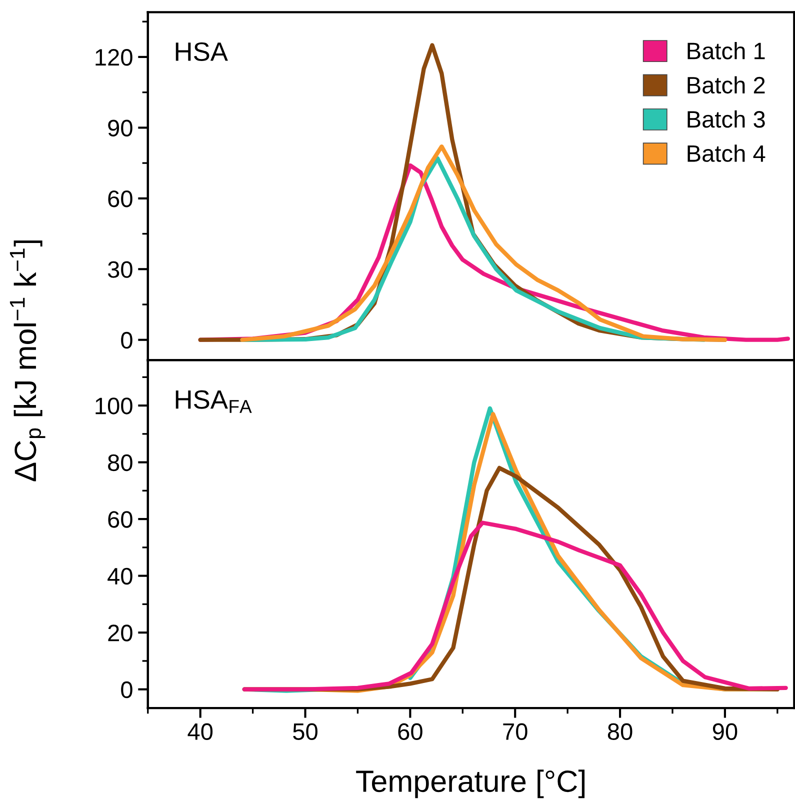  I want to click on y-tick-label: 80, so click(120, 463).